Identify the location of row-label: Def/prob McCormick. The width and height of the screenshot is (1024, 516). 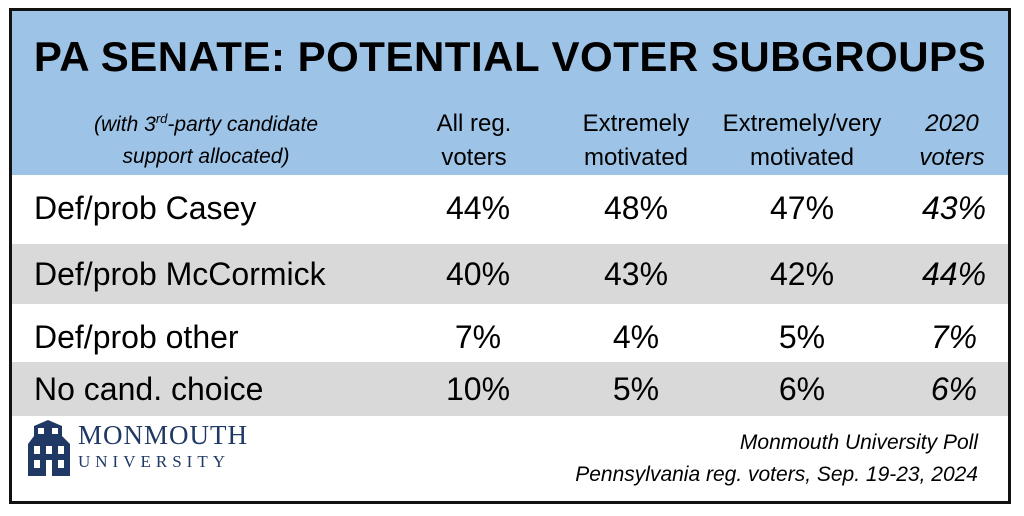
(180, 274).